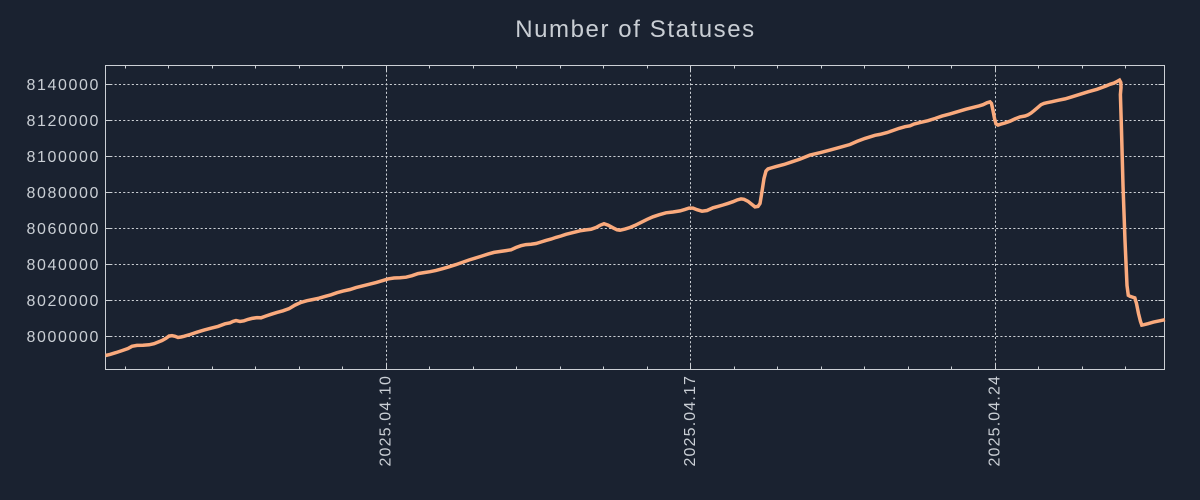 This screenshot has height=500, width=1200. Describe the element at coordinates (64, 85) in the screenshot. I see `svg-text: 8140000` at that location.